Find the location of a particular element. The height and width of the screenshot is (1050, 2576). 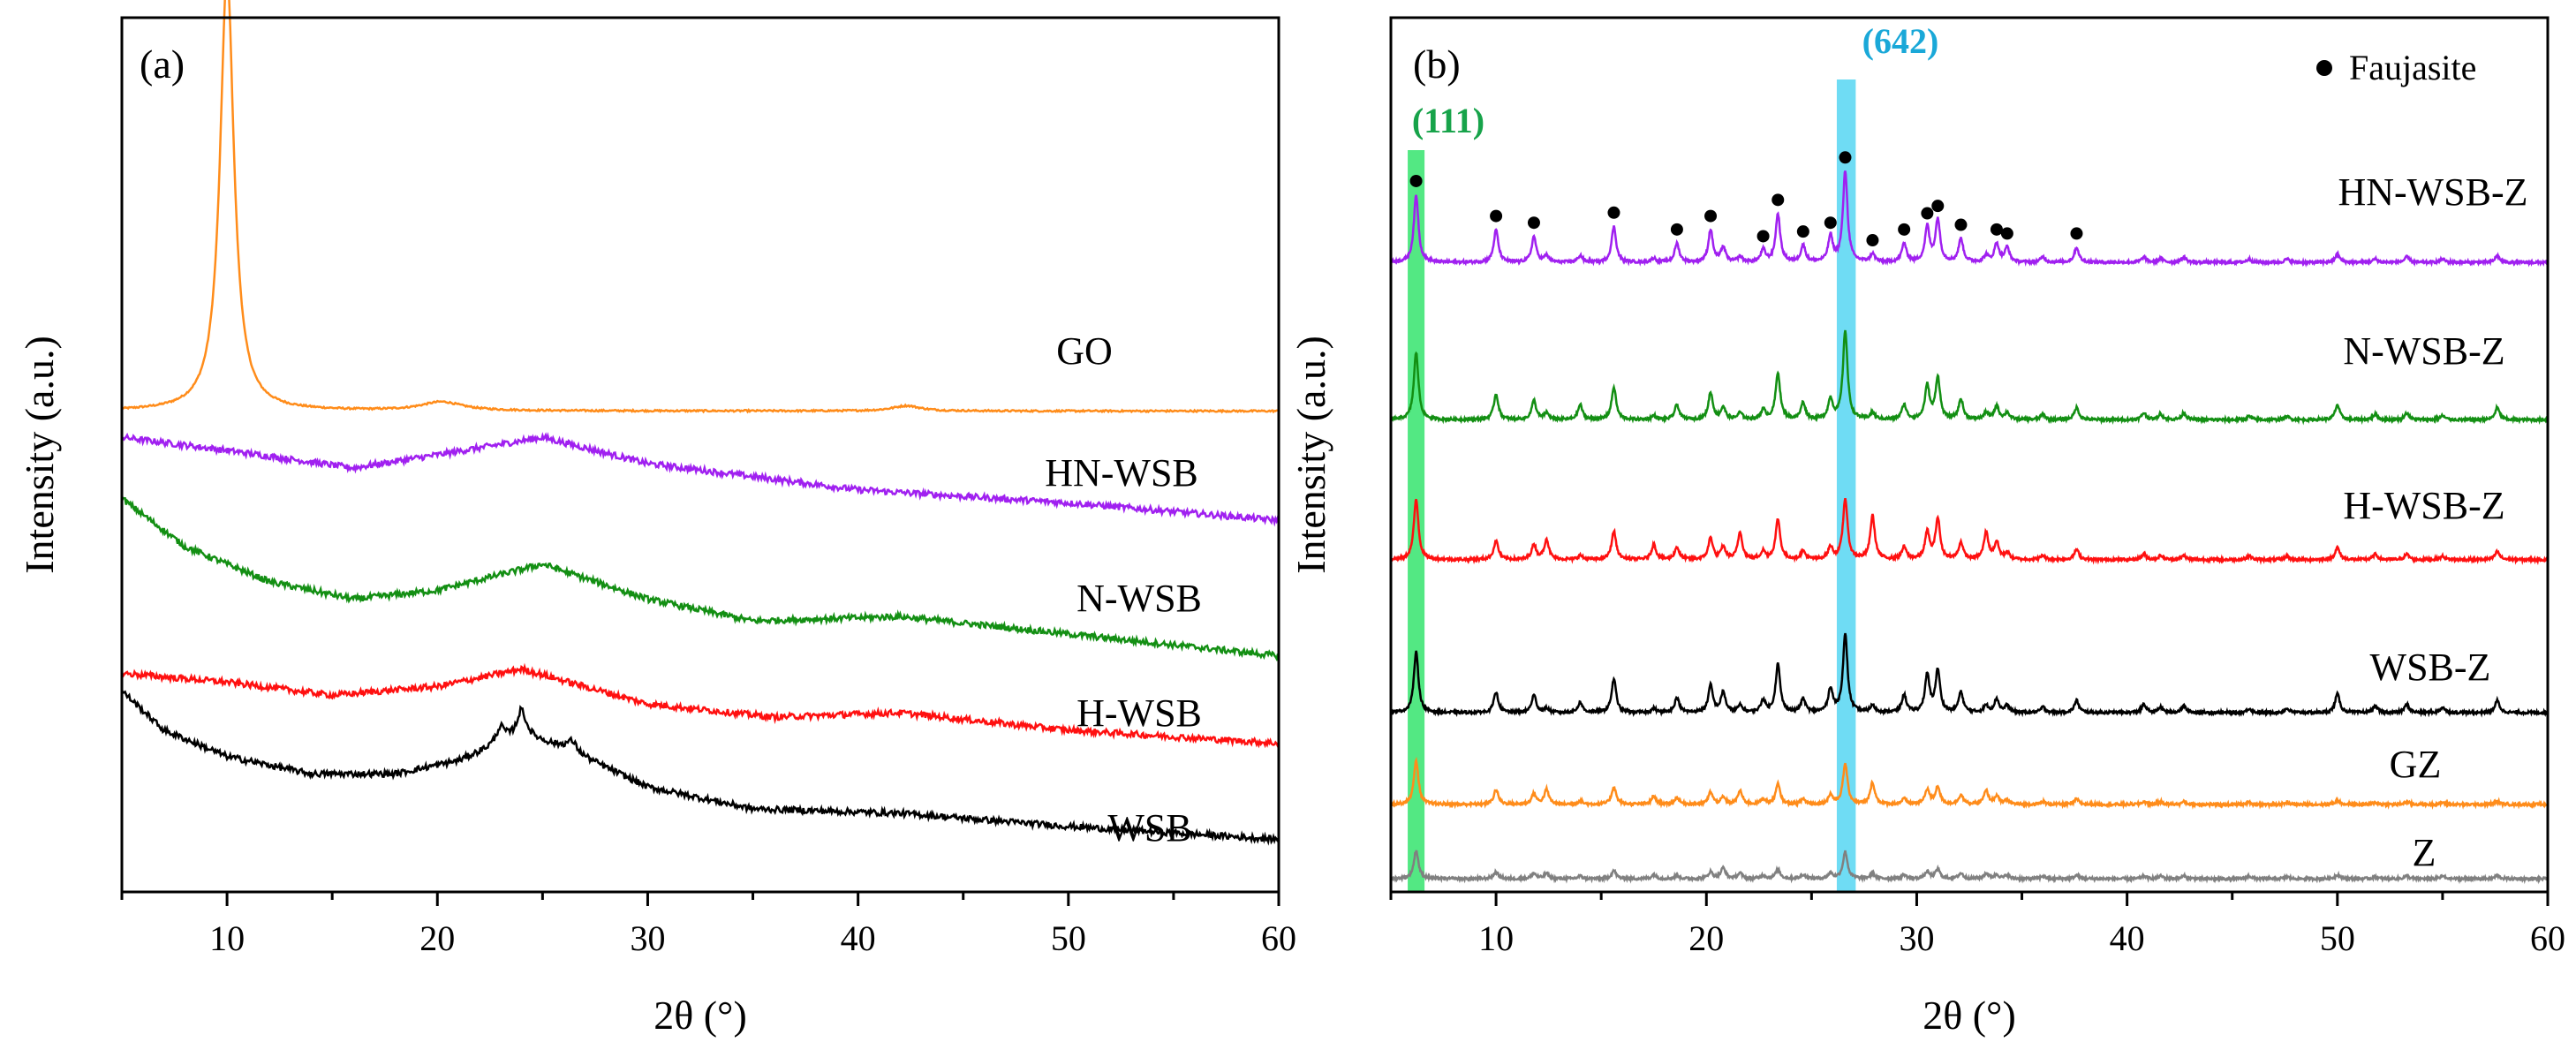

panel-b-x-tick-label: 60 is located at coordinates (2547, 938).